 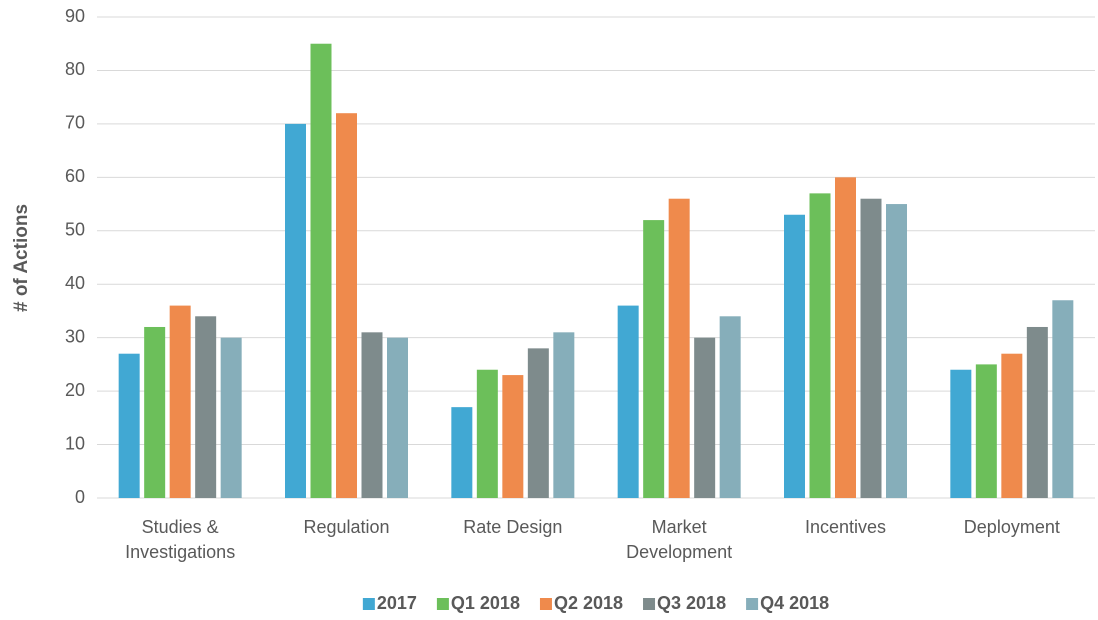 I want to click on y-tick-label: 10, so click(x=75, y=443).